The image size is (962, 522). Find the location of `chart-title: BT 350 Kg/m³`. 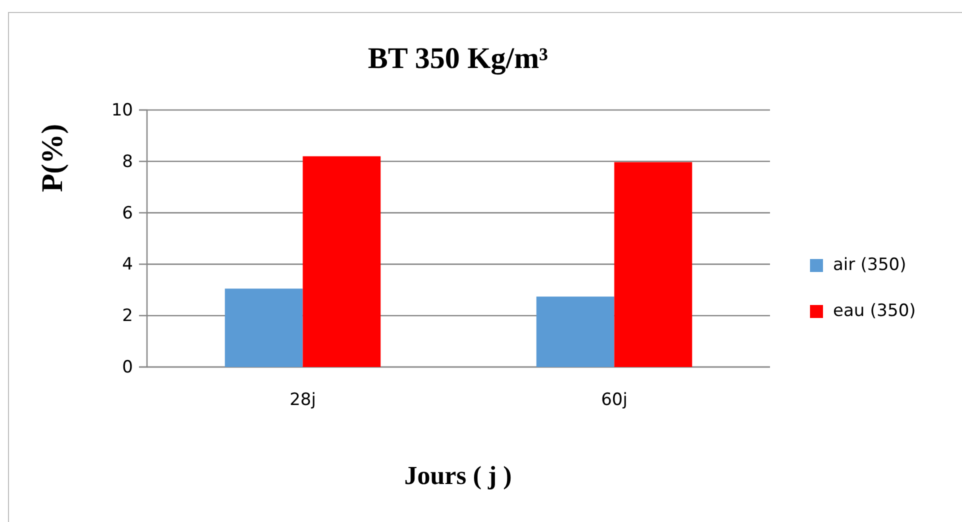

chart-title: BT 350 Kg/m³ is located at coordinates (458, 58).